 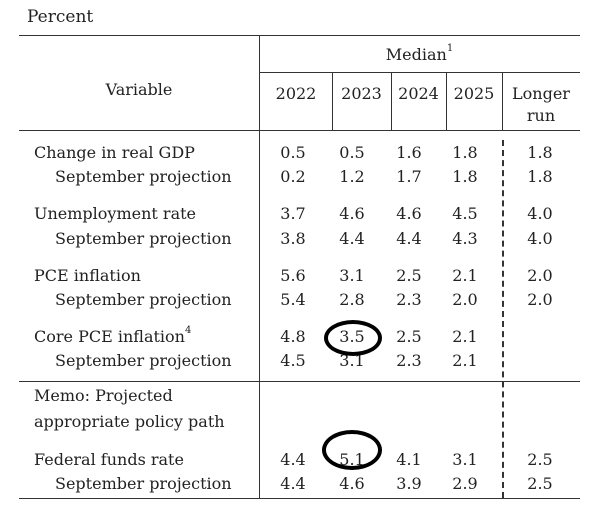 I want to click on cell-2023: 1.2, so click(x=352, y=176).